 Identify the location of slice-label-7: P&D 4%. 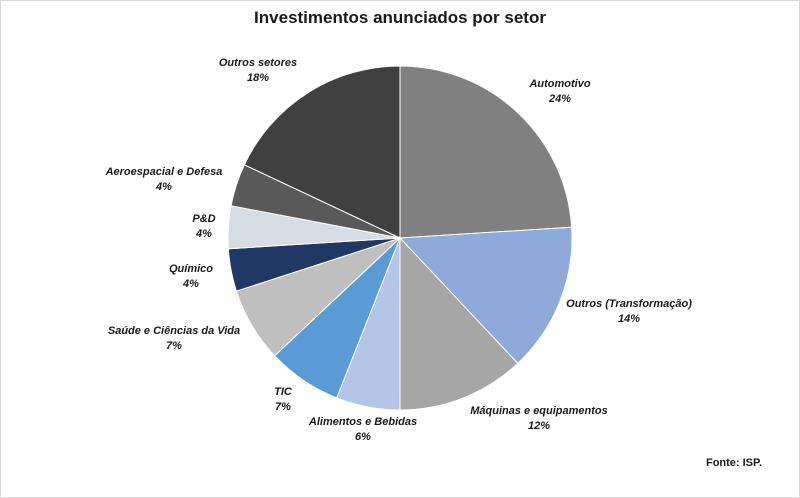
(203, 226).